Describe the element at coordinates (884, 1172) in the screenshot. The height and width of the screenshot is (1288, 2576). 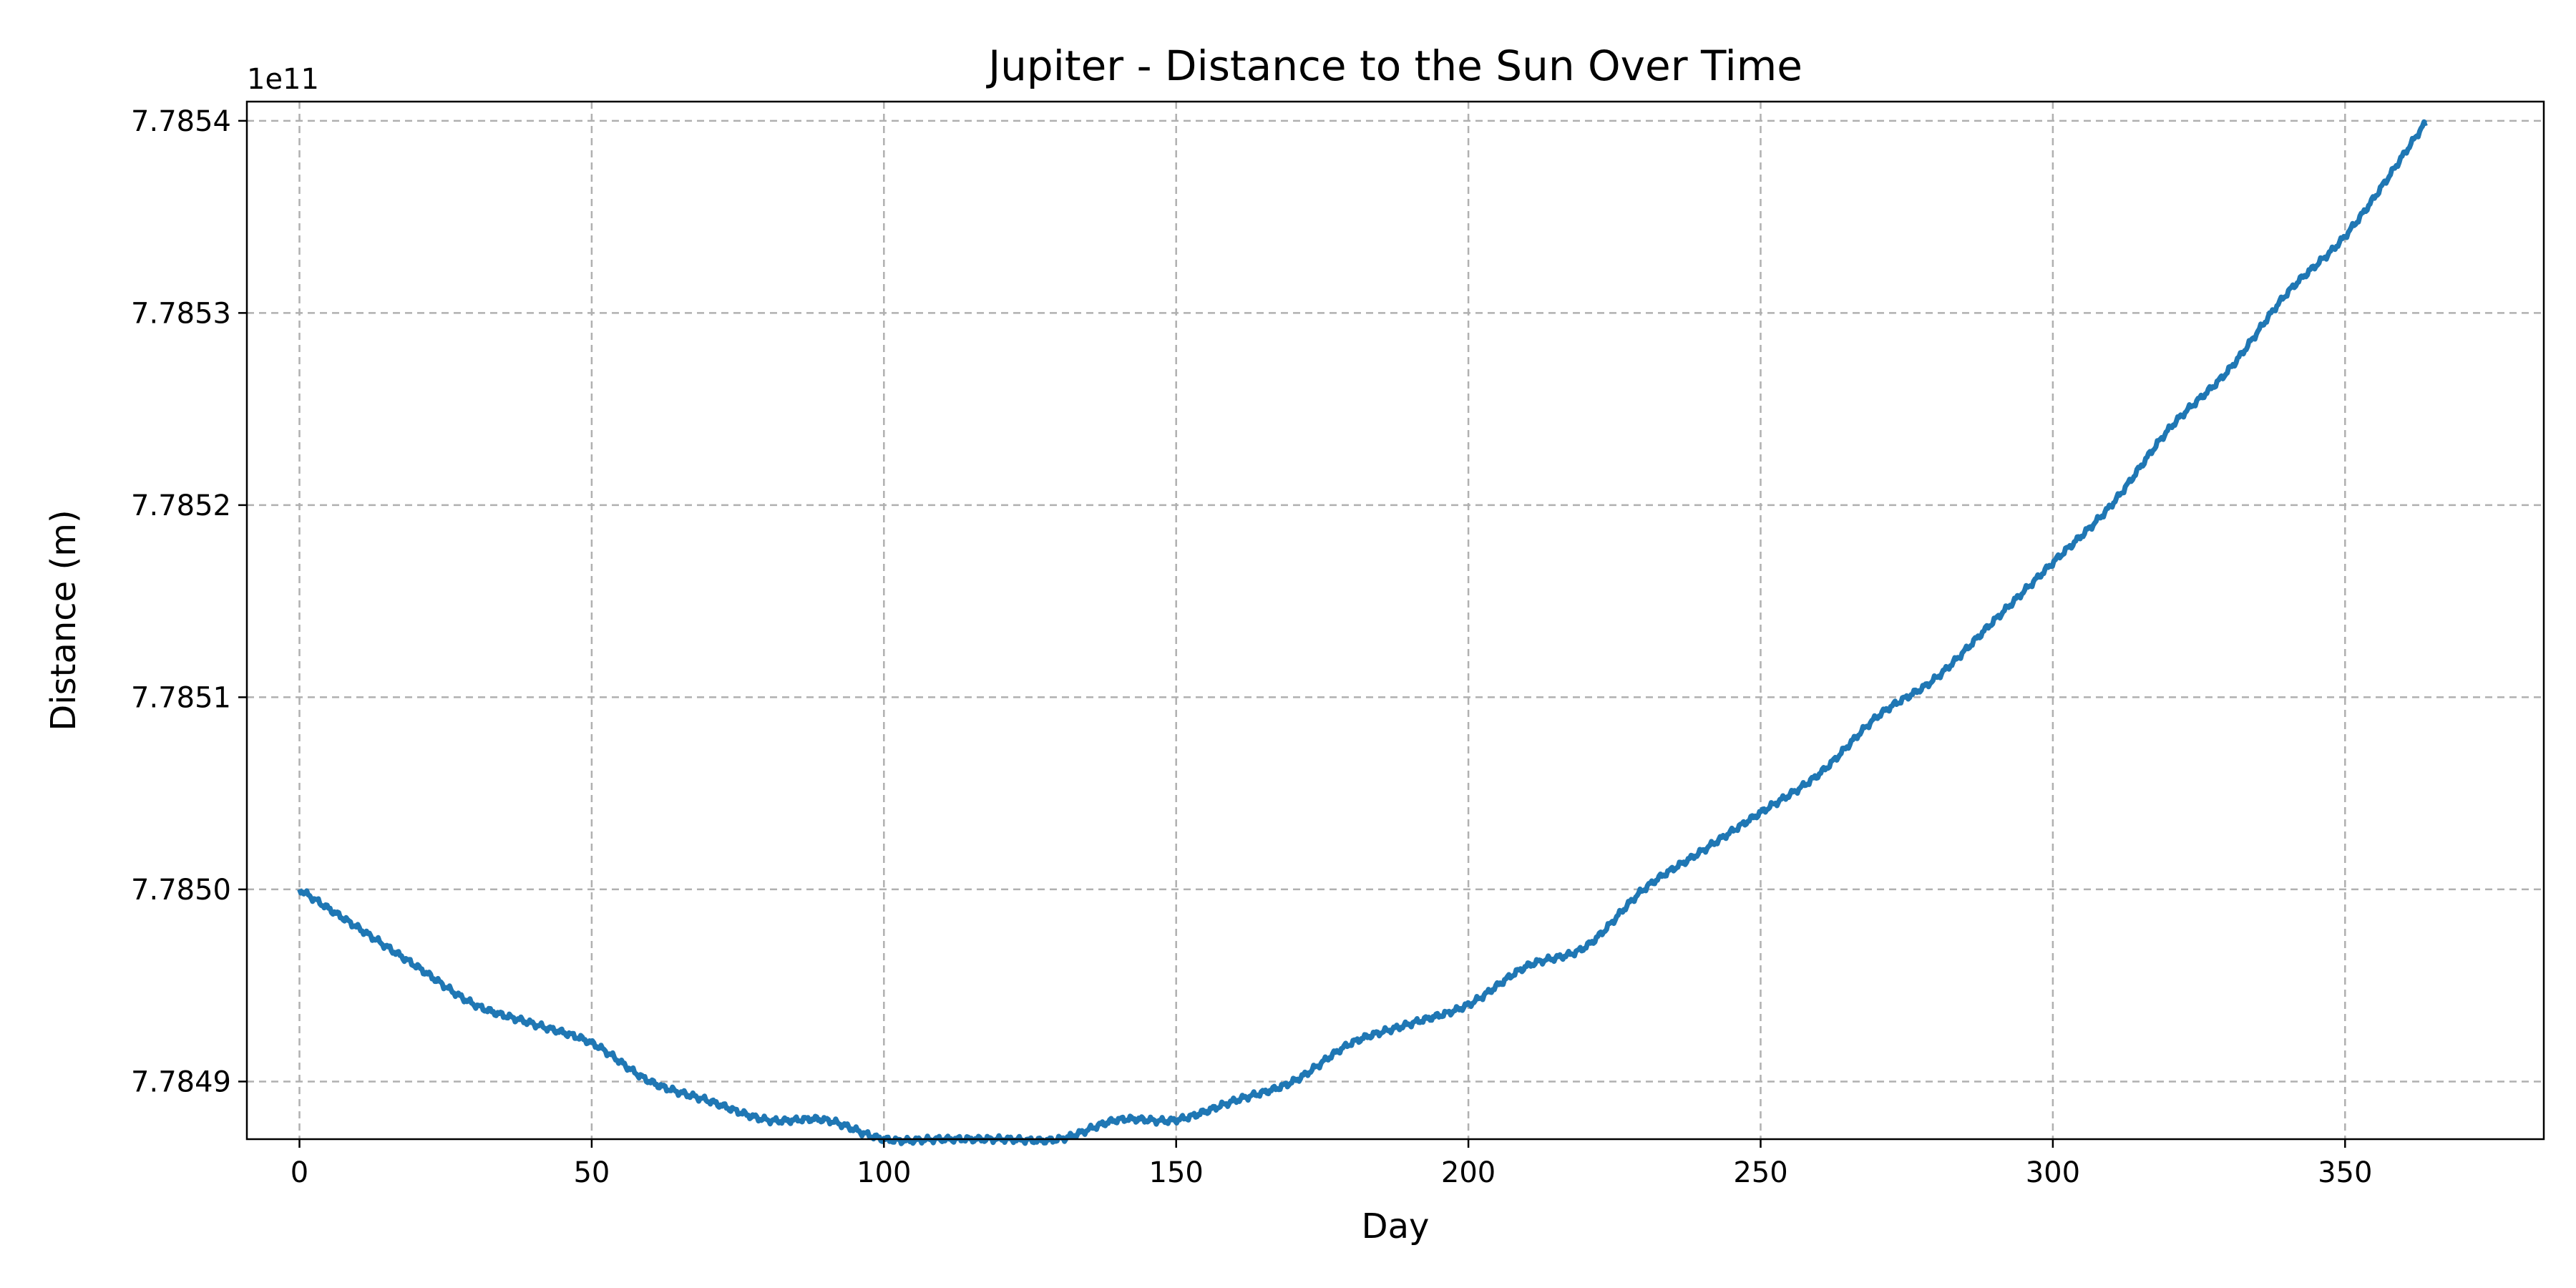
I see `x-tick-label: 100` at that location.